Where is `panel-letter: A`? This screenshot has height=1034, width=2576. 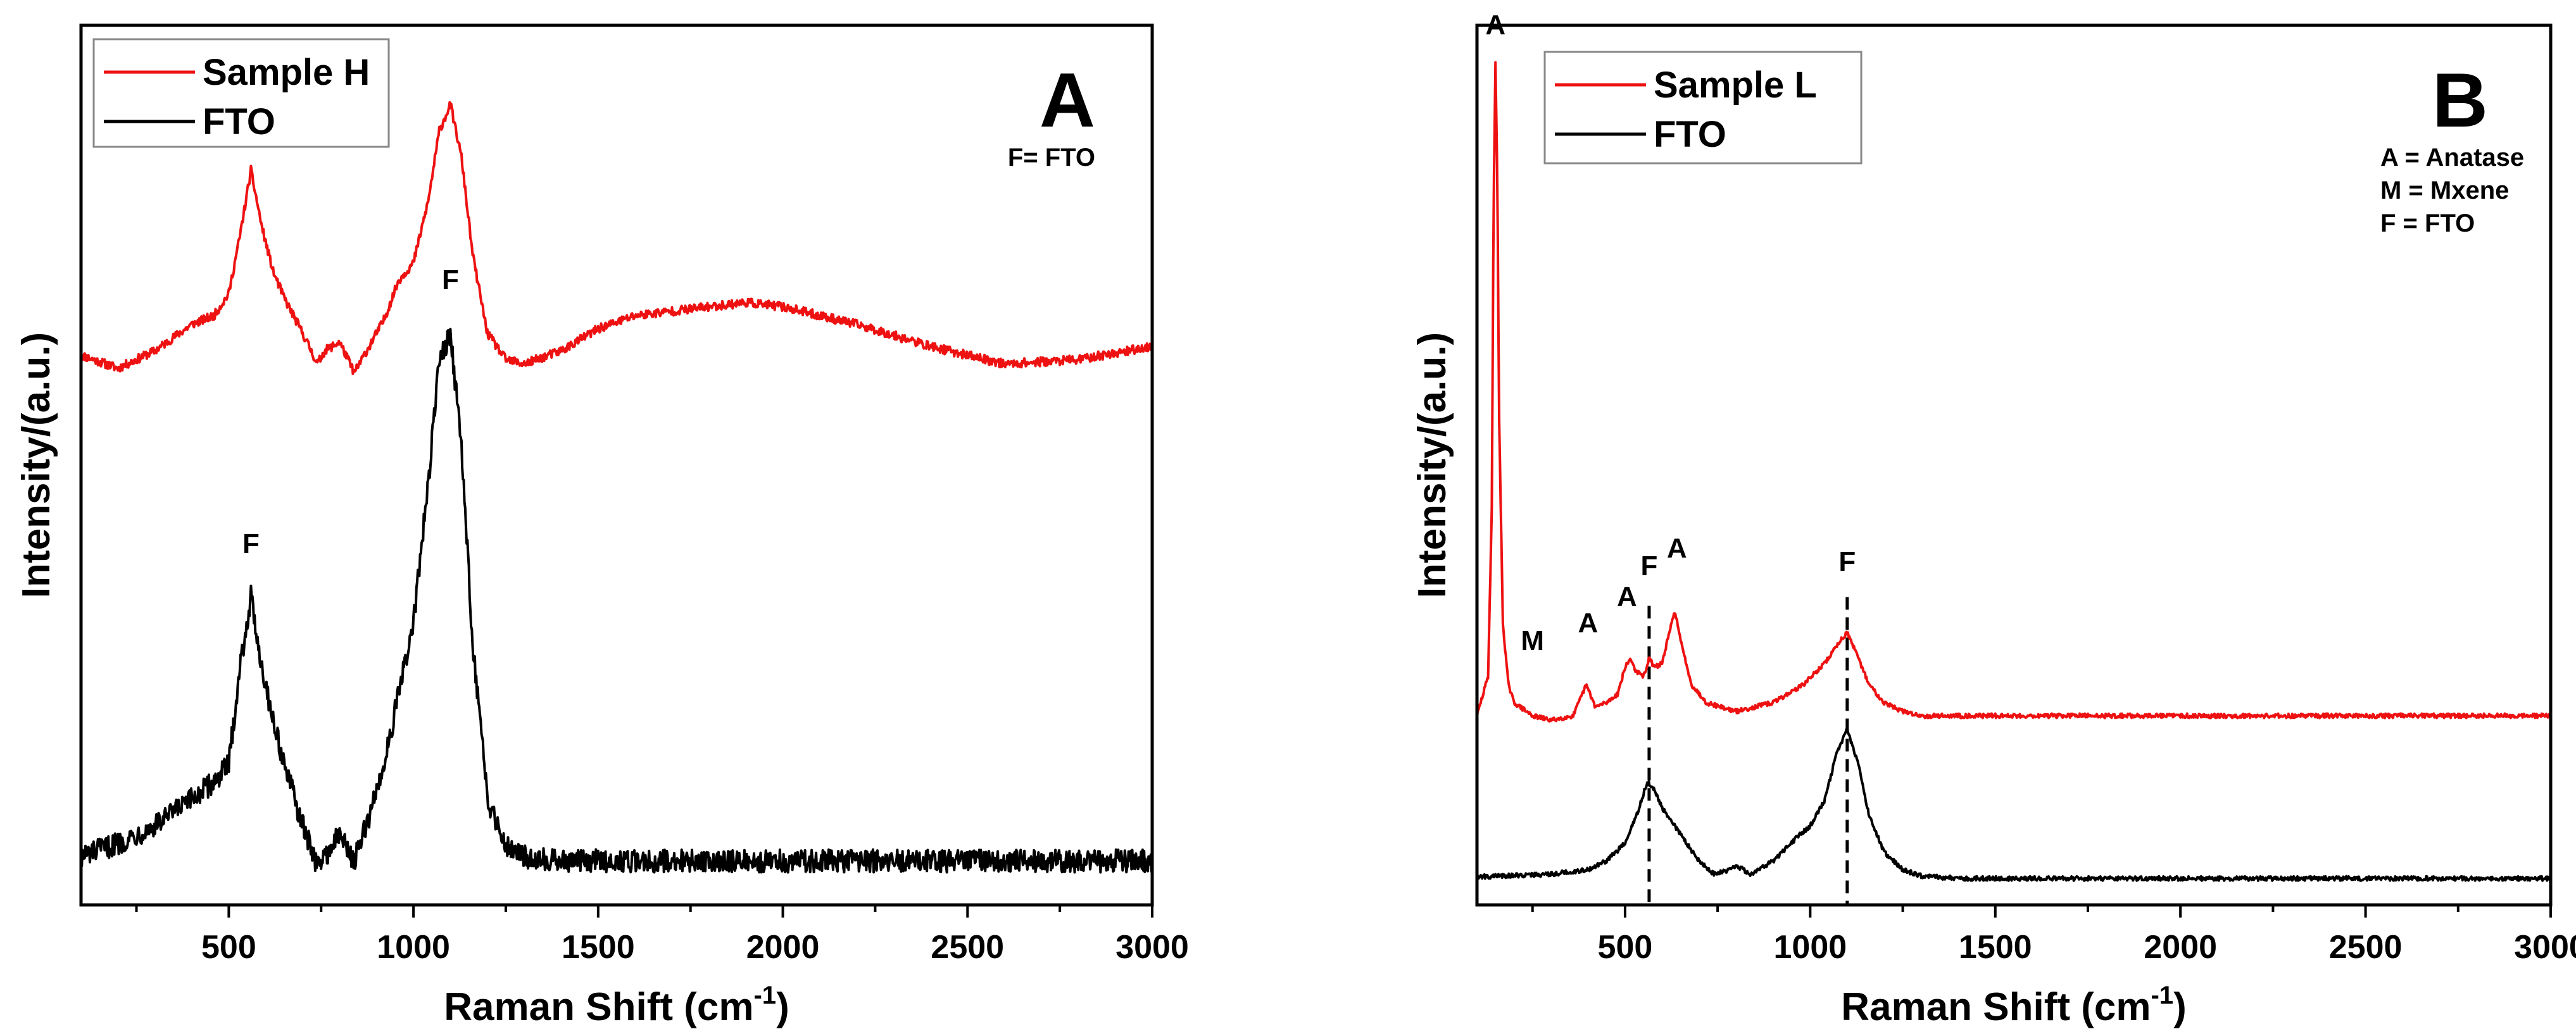 panel-letter: A is located at coordinates (1067, 100).